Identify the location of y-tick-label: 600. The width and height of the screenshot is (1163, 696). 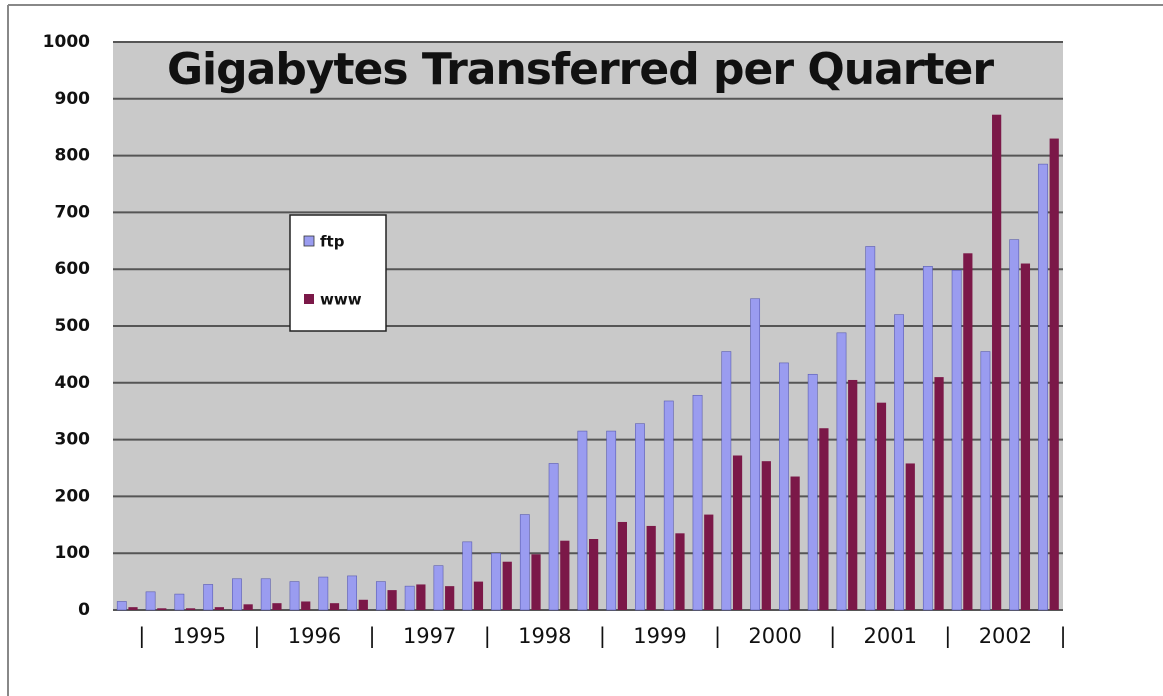
(73, 269).